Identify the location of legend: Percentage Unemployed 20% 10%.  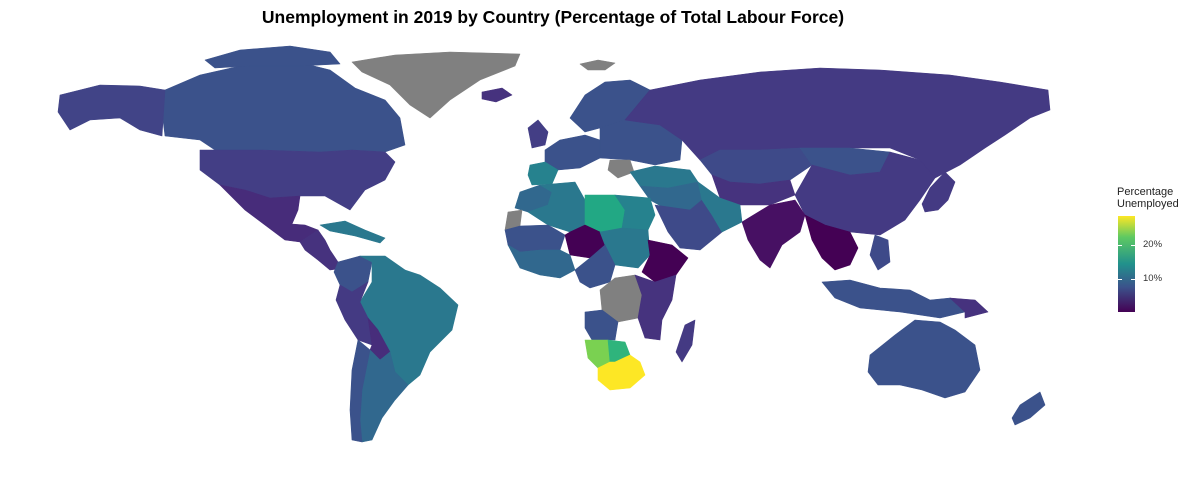
(1157, 249).